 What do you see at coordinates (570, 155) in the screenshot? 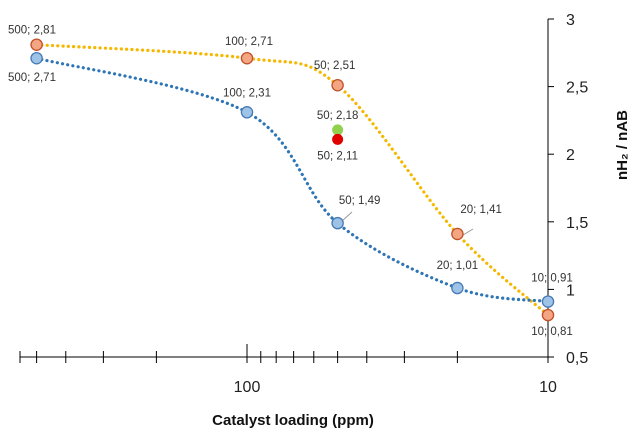
I see `y-tick-label: 2` at bounding box center [570, 155].